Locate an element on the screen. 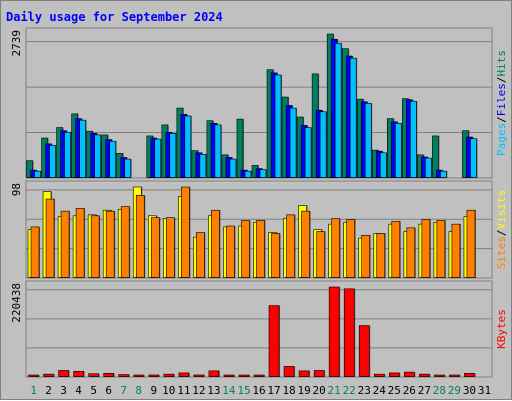 The height and width of the screenshot is (401, 512). x-tick-label-day-13: 13 is located at coordinates (213, 390).